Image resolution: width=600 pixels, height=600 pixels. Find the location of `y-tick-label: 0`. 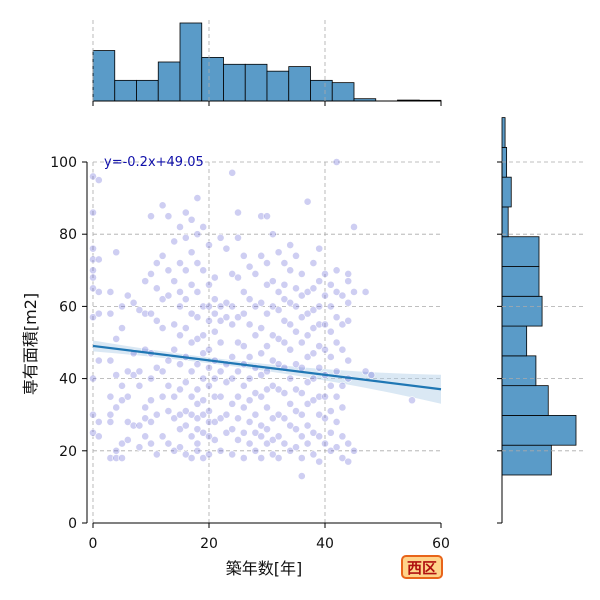

y-tick-label: 0 is located at coordinates (72, 524).